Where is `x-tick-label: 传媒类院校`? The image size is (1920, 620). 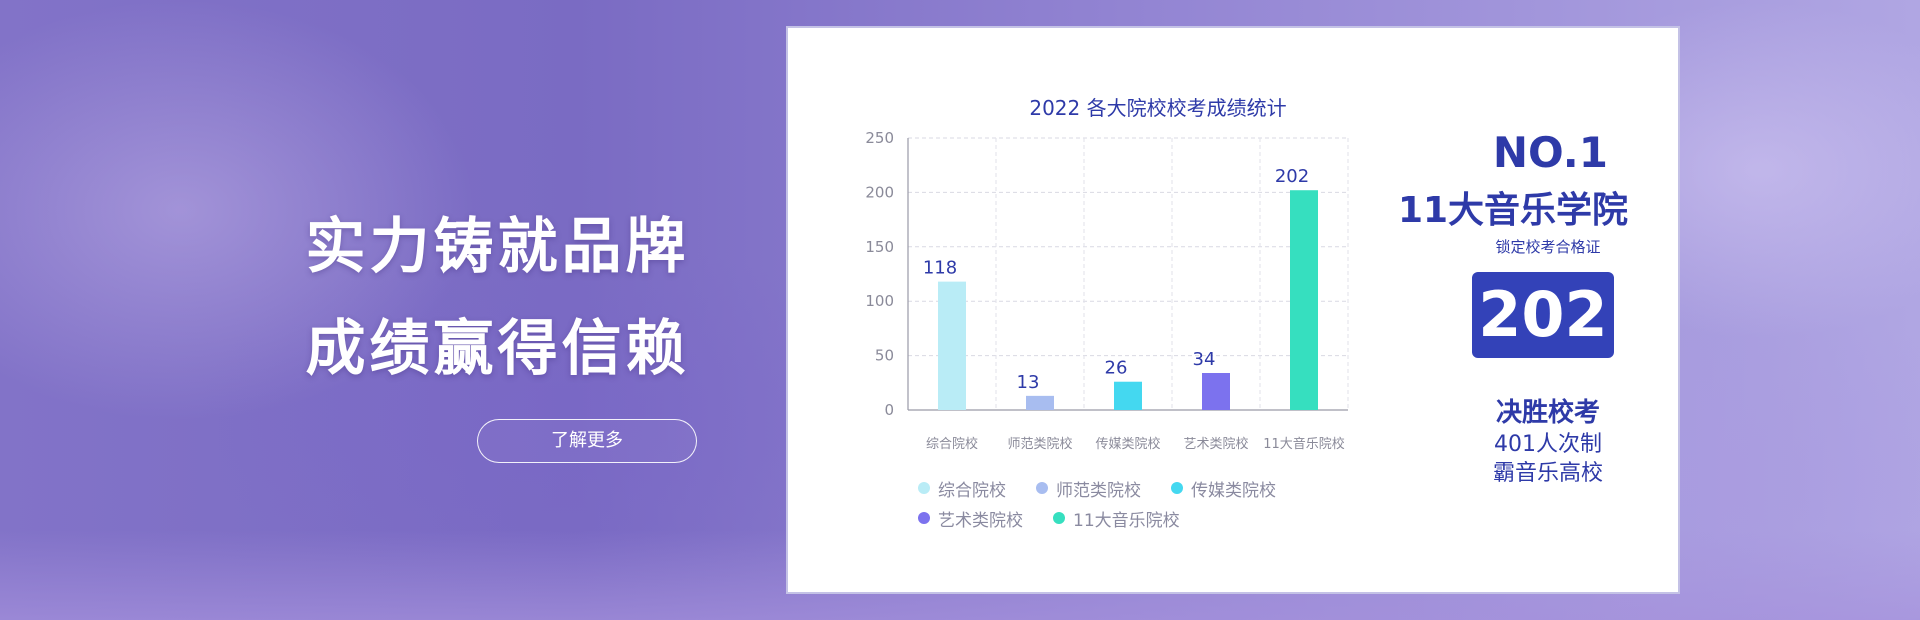 x-tick-label: 传媒类院校 is located at coordinates (1127, 444).